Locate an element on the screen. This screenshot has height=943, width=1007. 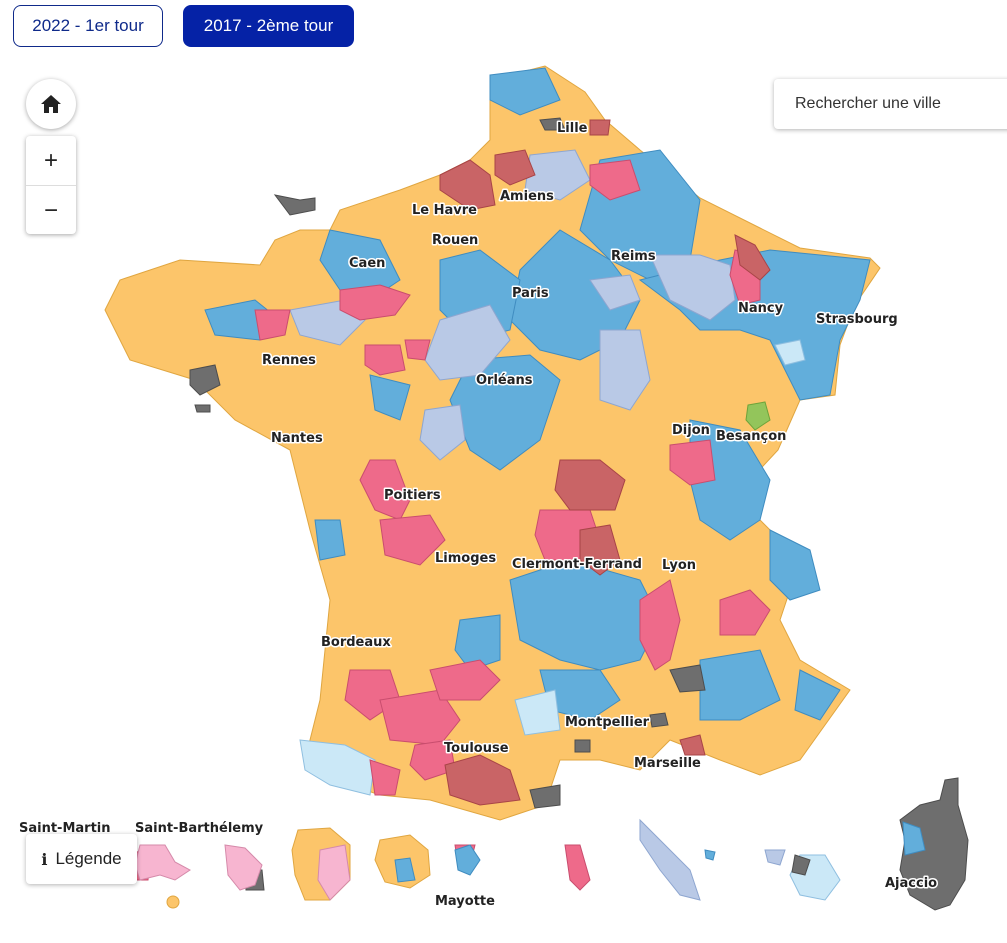
home-button is located at coordinates (51, 104).